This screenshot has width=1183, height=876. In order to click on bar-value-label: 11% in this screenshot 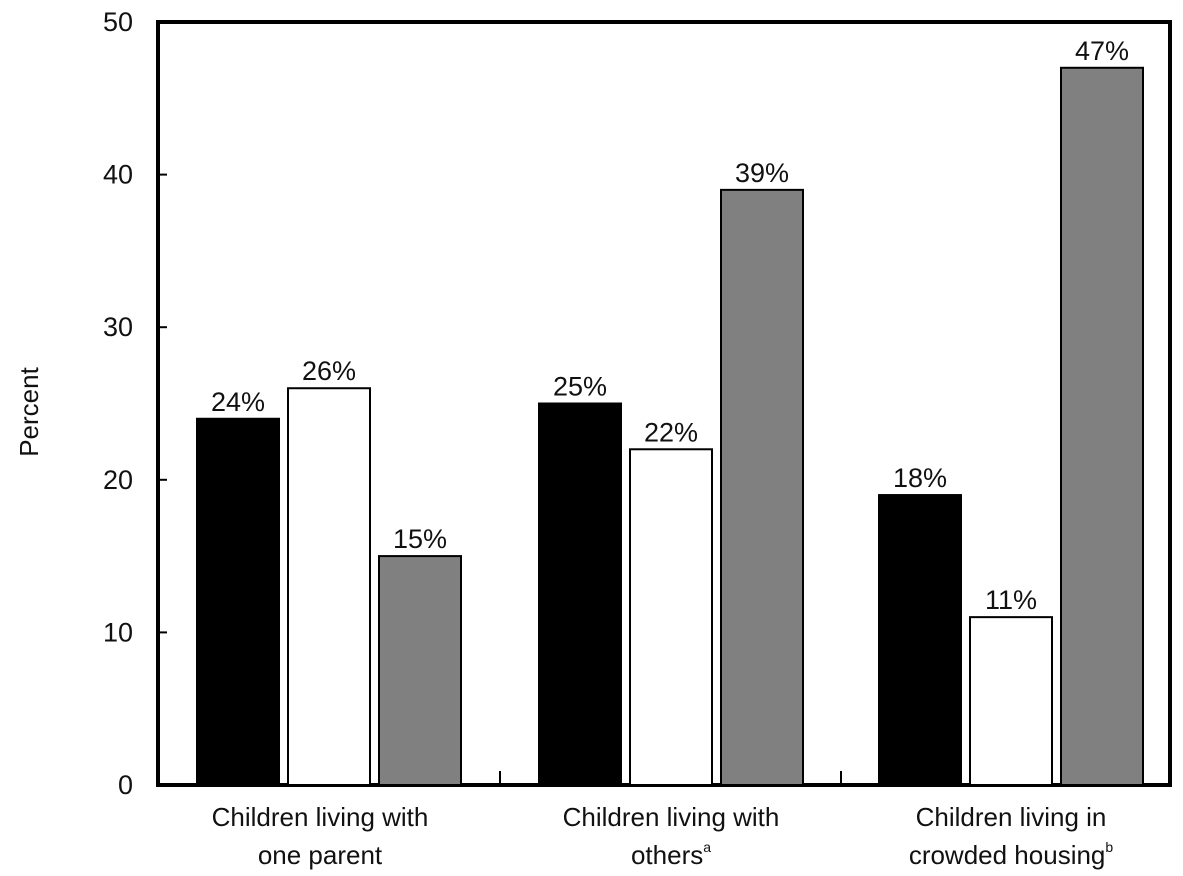, I will do `click(1011, 600)`.